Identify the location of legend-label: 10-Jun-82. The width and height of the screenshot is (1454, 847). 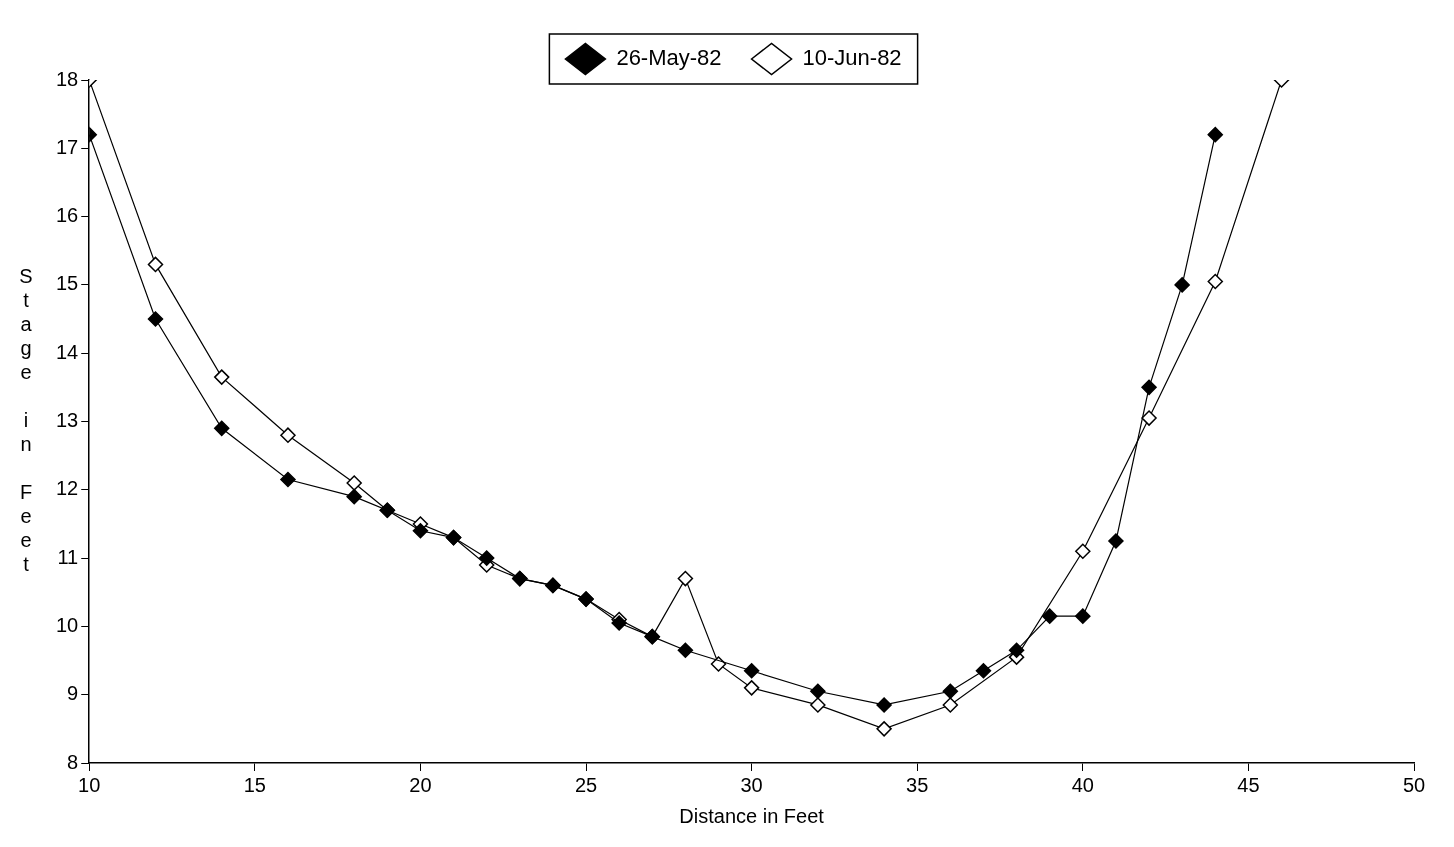
(852, 58).